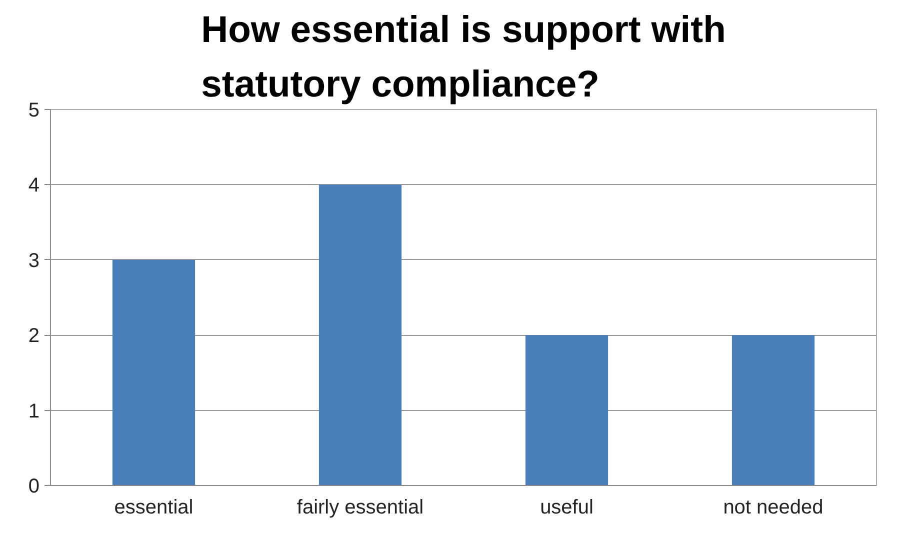 This screenshot has width=897, height=541. What do you see at coordinates (34, 487) in the screenshot?
I see `y-tick-label: 0` at bounding box center [34, 487].